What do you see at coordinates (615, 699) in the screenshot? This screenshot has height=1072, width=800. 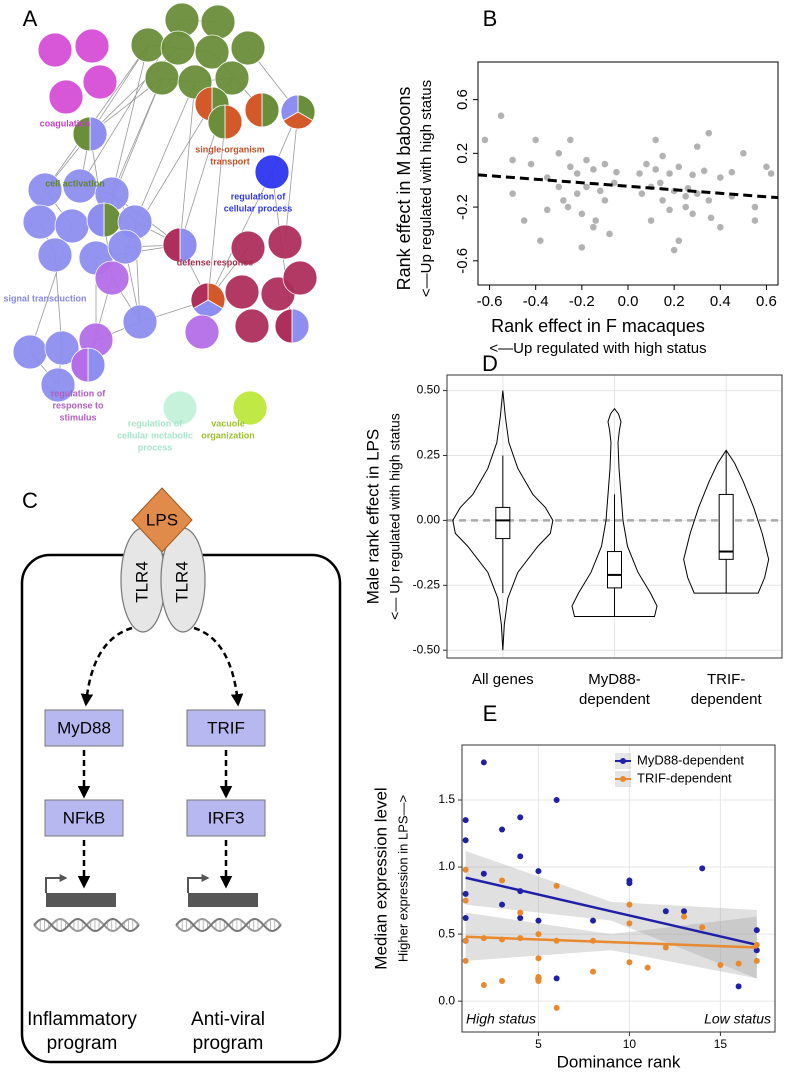 I see `x-tick-label: dependent` at bounding box center [615, 699].